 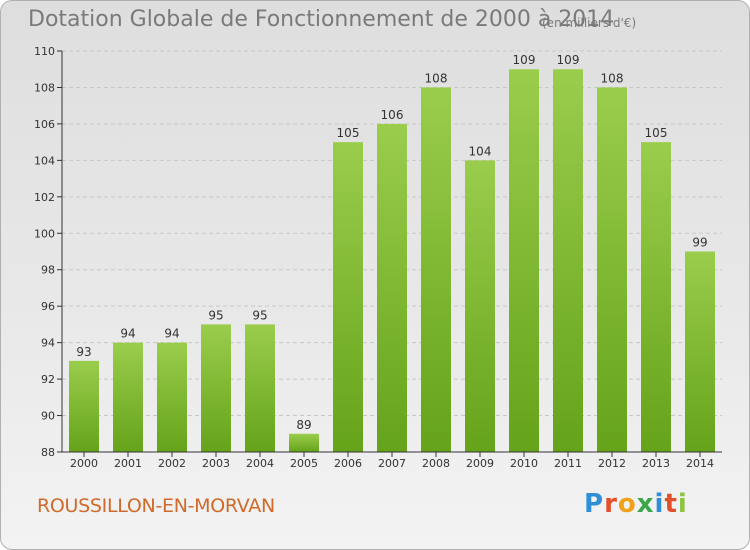 What do you see at coordinates (392, 463) in the screenshot?
I see `x-tick-label: 2007` at bounding box center [392, 463].